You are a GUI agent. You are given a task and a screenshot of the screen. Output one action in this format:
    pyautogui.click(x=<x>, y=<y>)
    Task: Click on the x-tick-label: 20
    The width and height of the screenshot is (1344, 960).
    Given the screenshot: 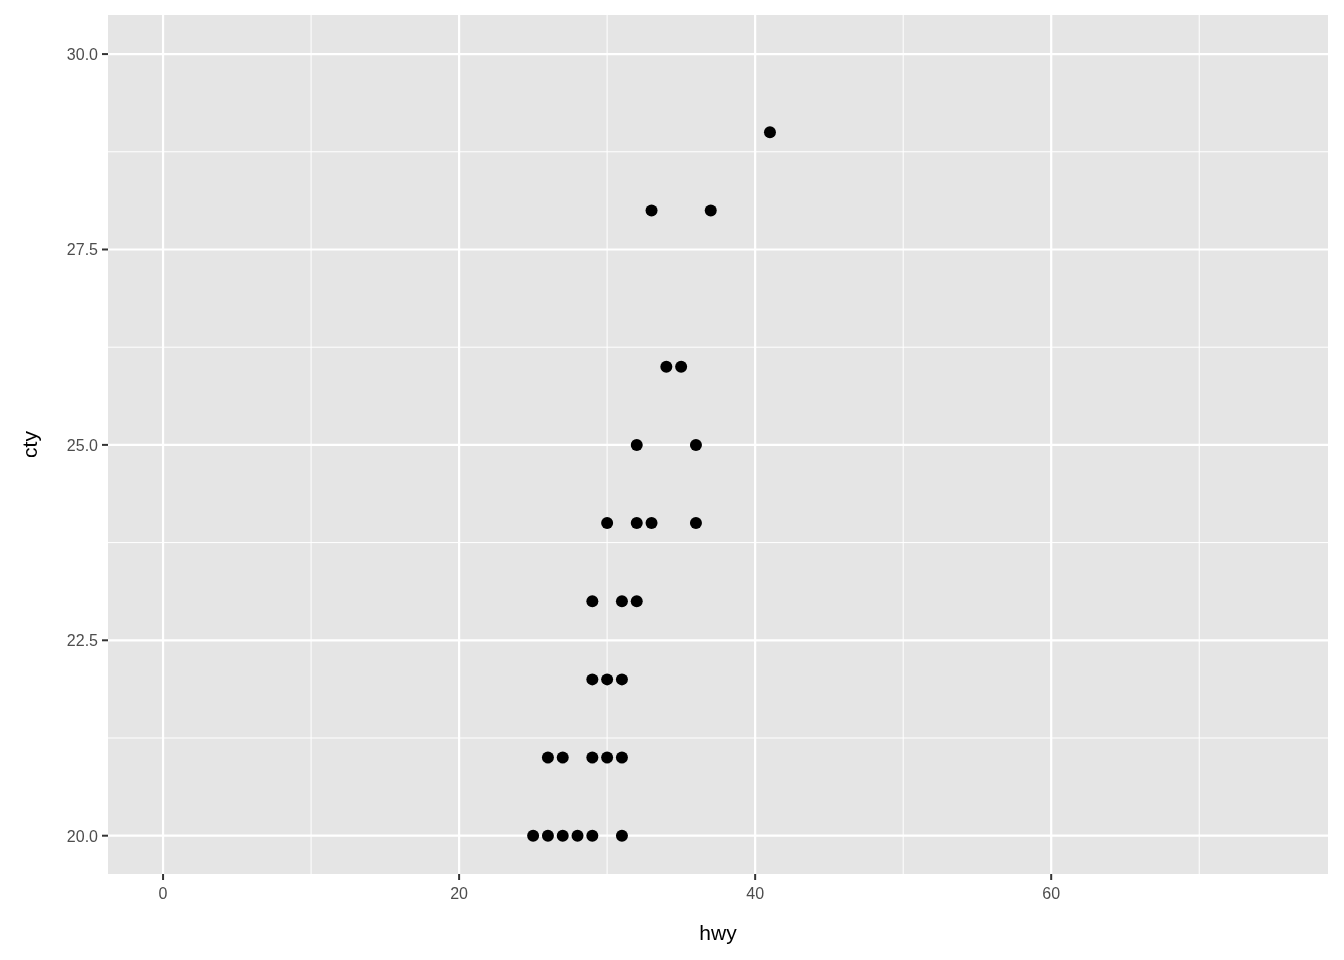 What is the action you would take?
    pyautogui.click(x=459, y=893)
    